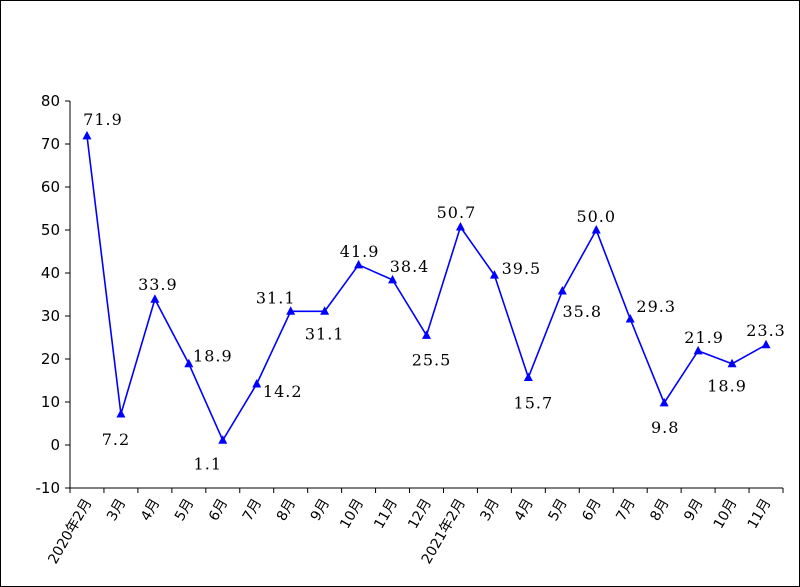 Image resolution: width=800 pixels, height=587 pixels. What do you see at coordinates (704, 337) in the screenshot?
I see `data-label: 21.9` at bounding box center [704, 337].